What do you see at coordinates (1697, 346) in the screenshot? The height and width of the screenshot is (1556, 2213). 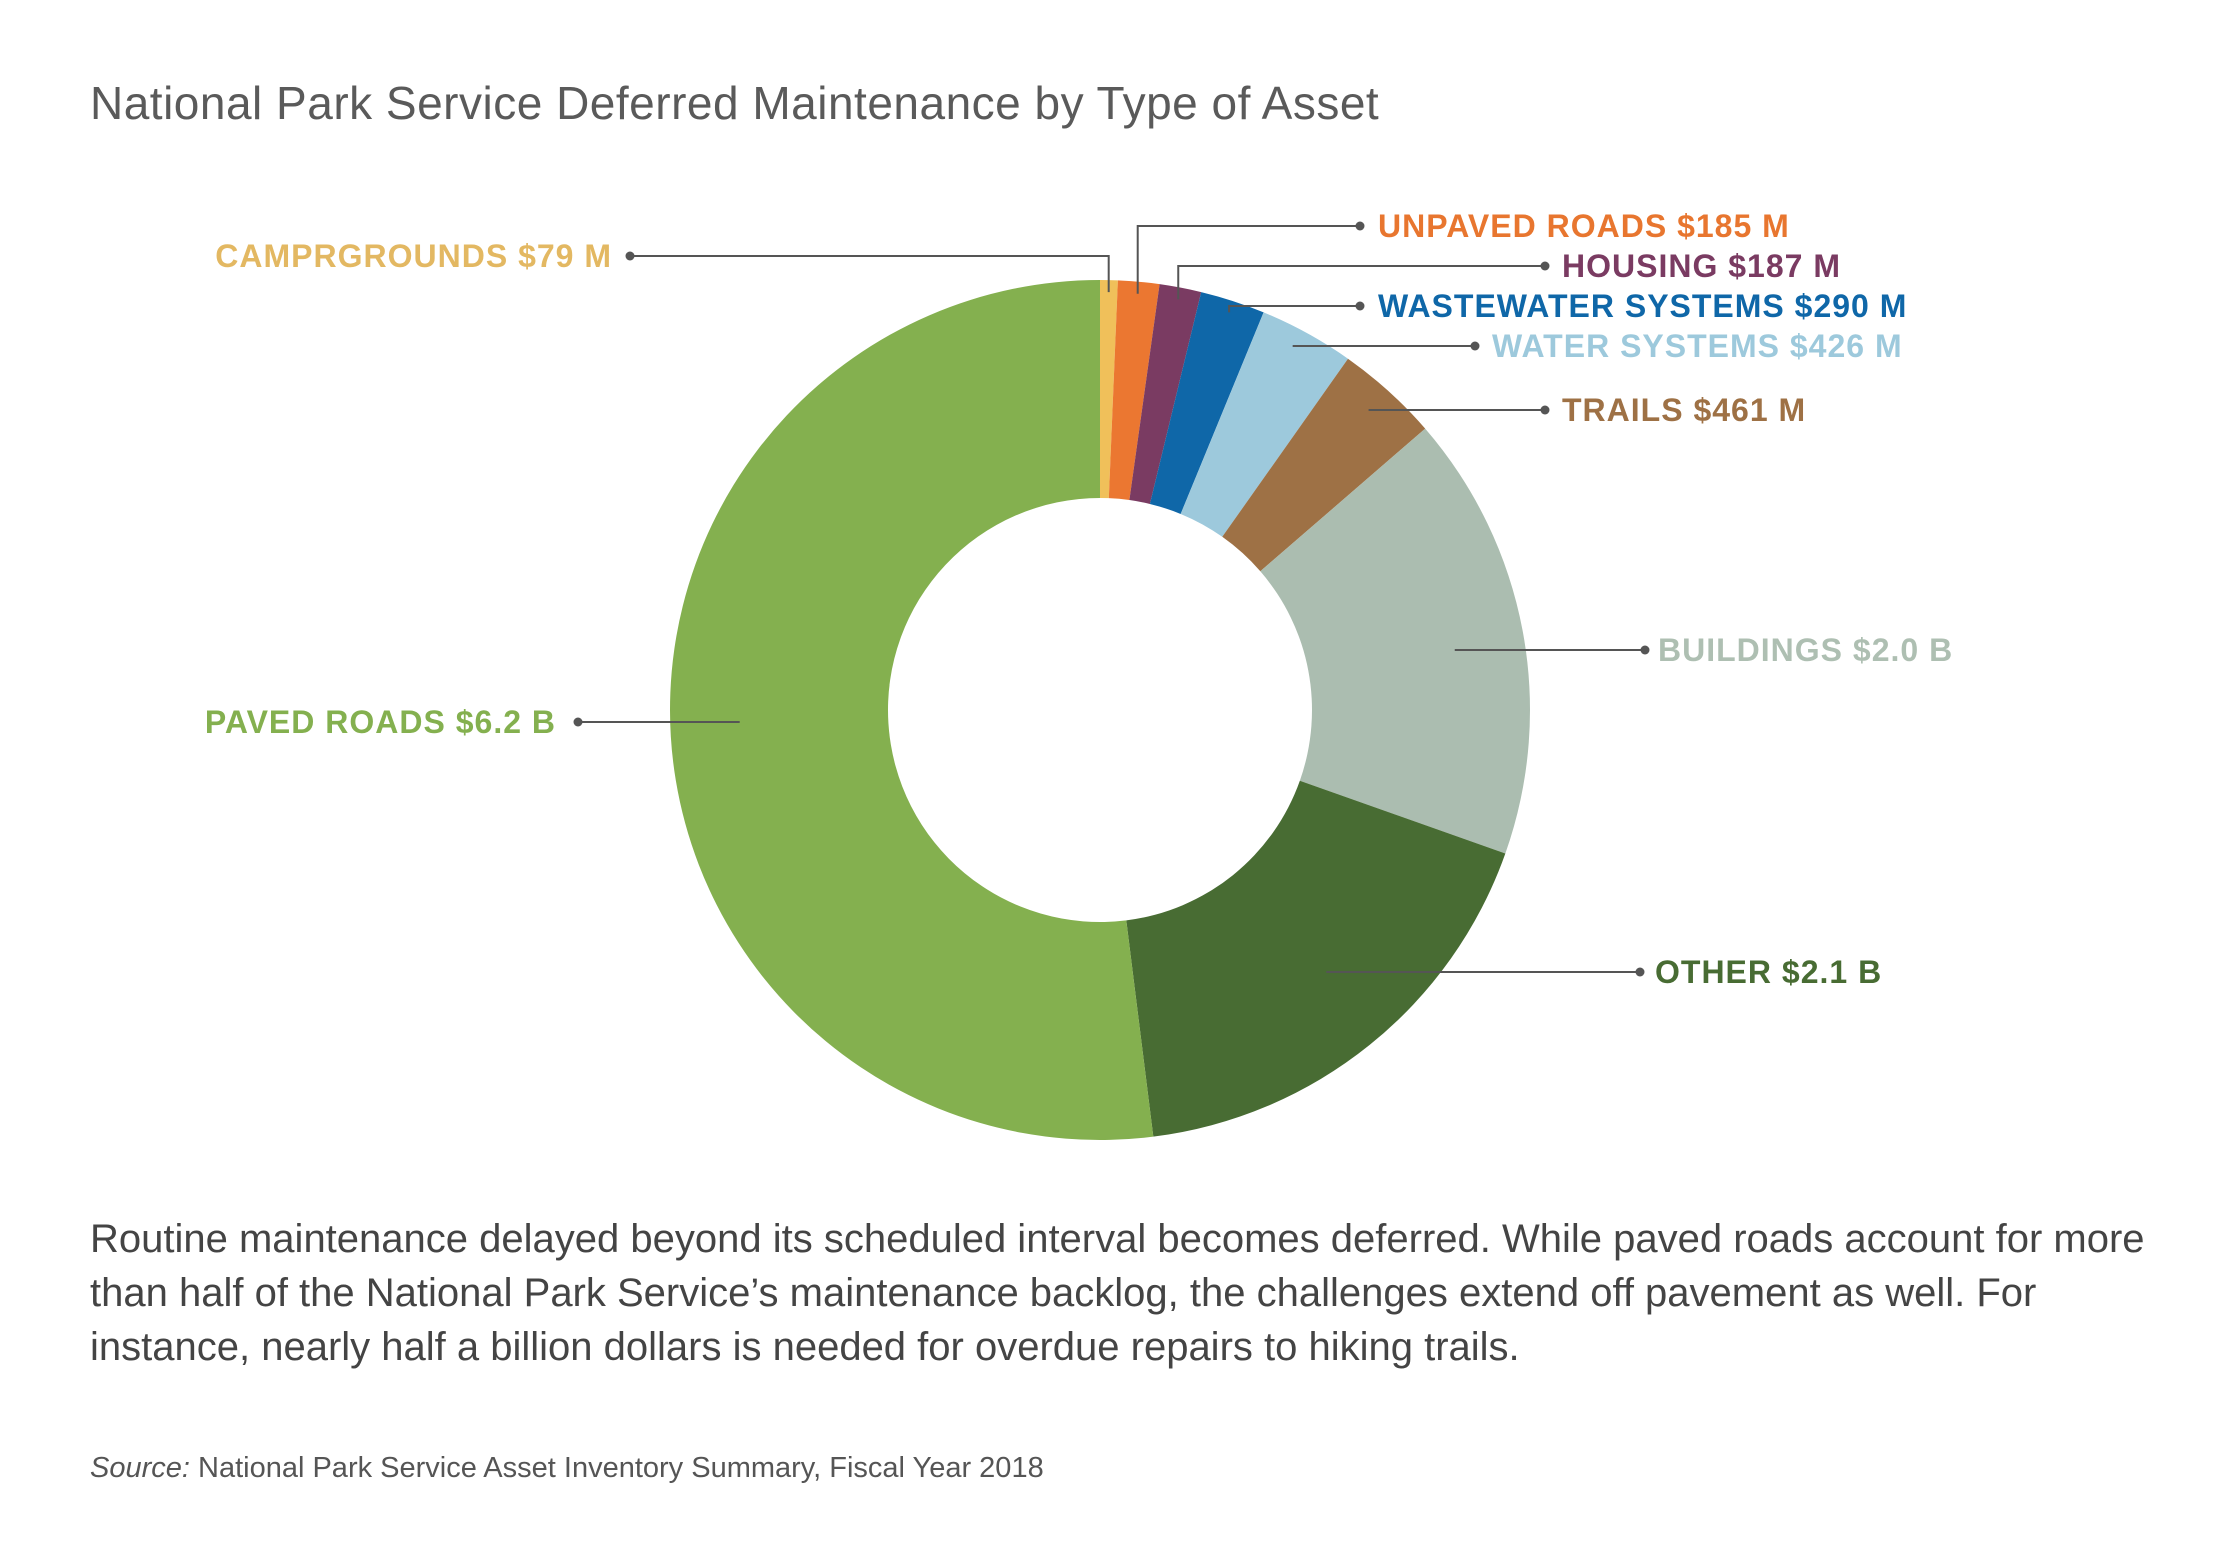 I see `label-water: WATER SYSTEMS $426 M` at bounding box center [1697, 346].